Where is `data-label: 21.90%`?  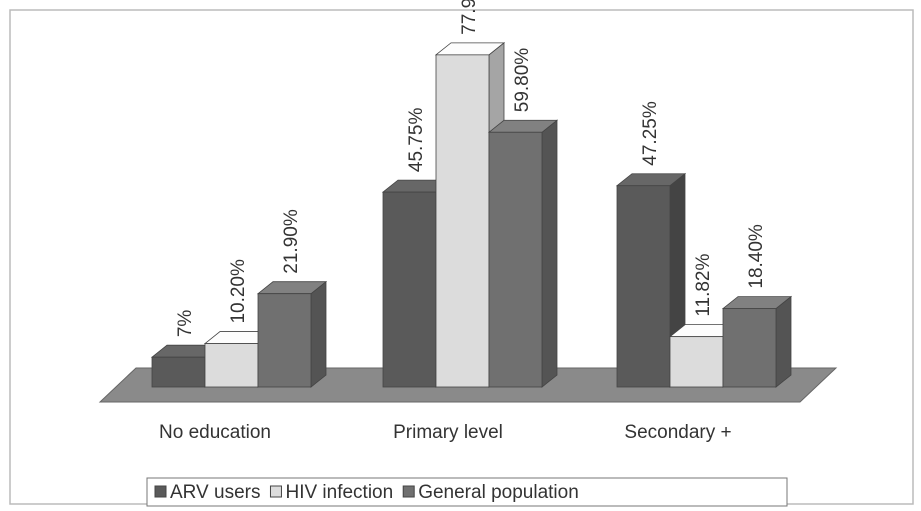
data-label: 21.90% is located at coordinates (291, 241).